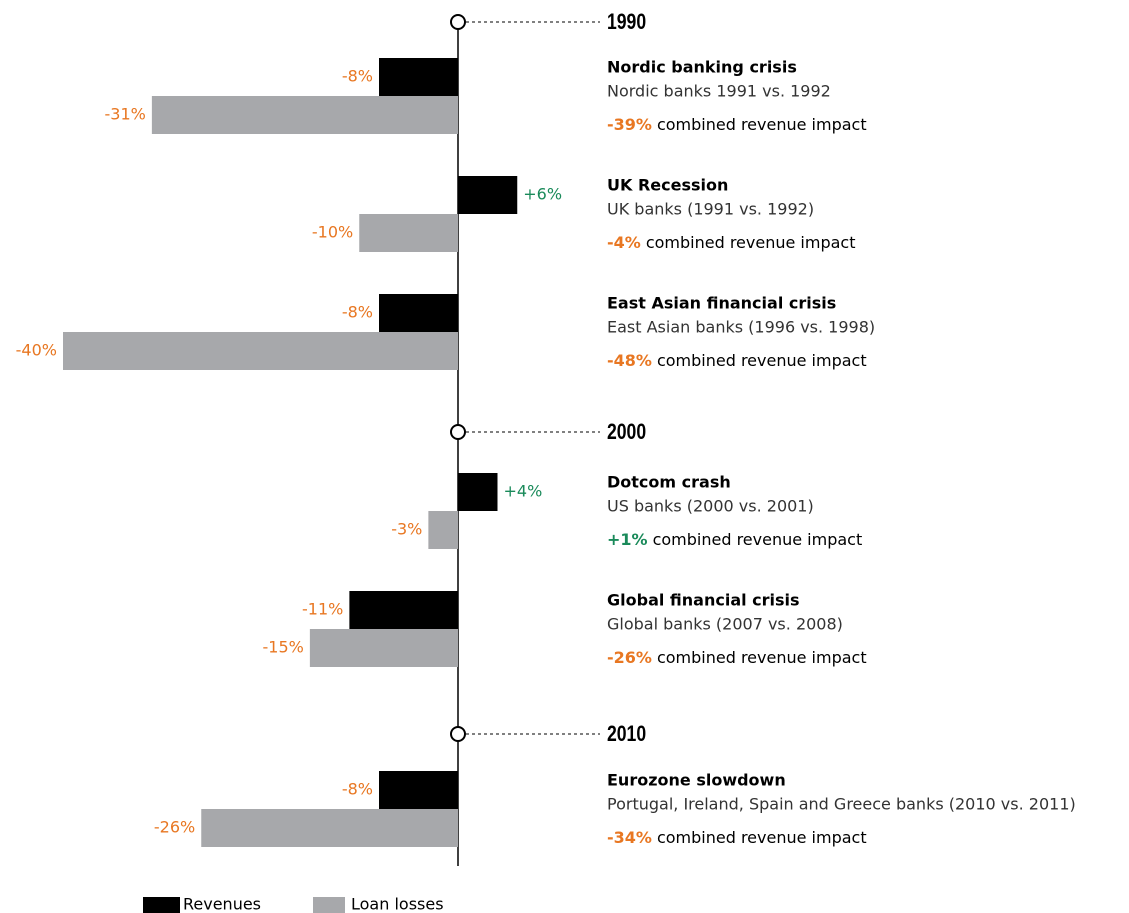  I want to click on event-impact: -39% combined revenue impact, so click(737, 124).